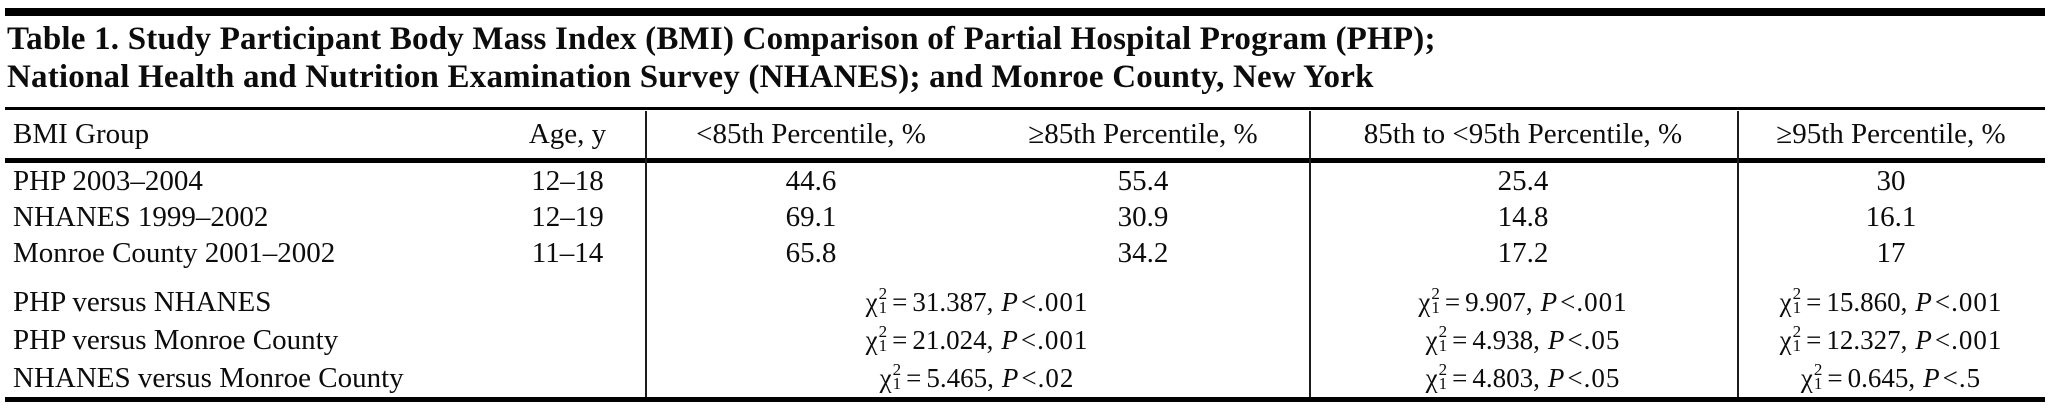 The width and height of the screenshot is (2051, 413). Describe the element at coordinates (1738, 254) in the screenshot. I see `column-divider-85to95-ge95` at that location.